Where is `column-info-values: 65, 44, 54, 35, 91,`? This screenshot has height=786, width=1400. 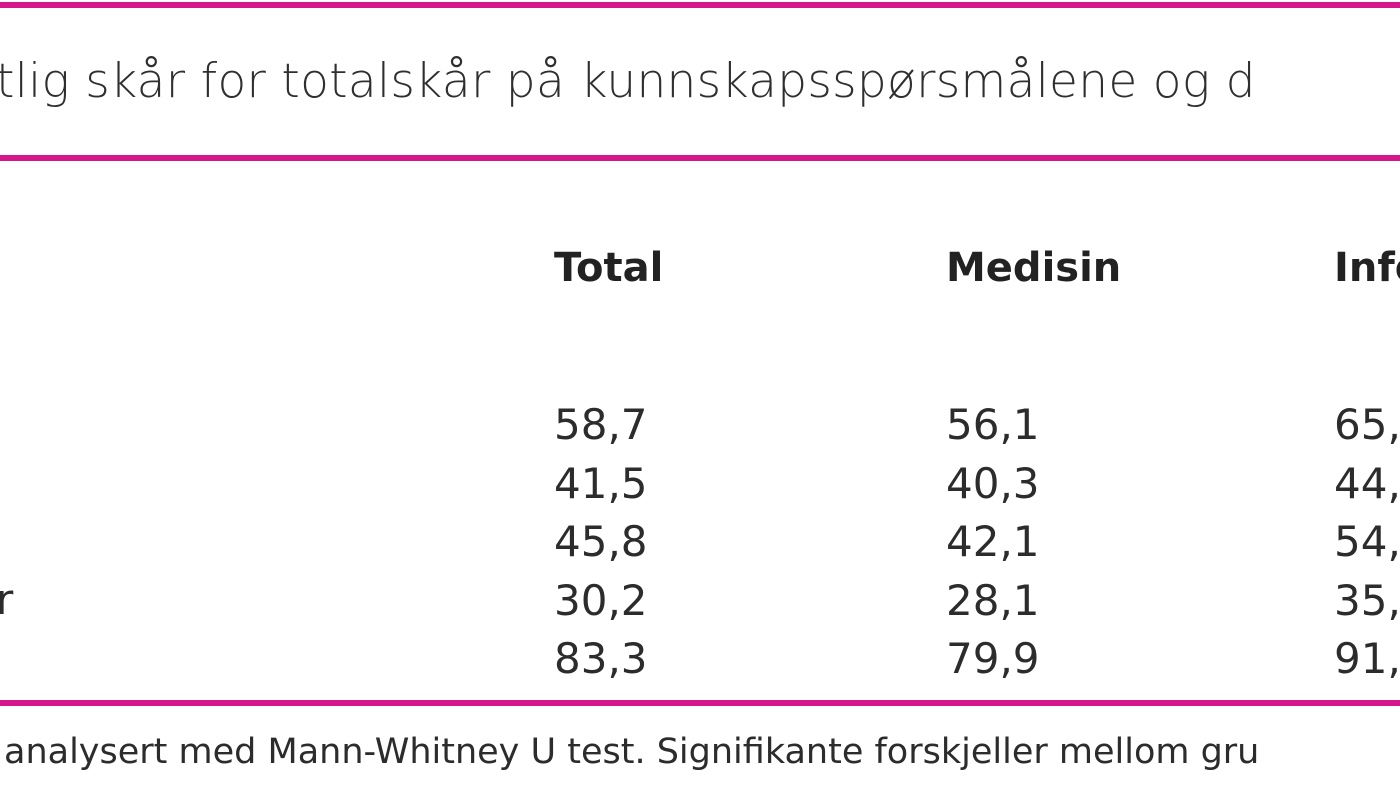
column-info-values: 65, 44, 54, 35, 91, is located at coordinates (1367, 546).